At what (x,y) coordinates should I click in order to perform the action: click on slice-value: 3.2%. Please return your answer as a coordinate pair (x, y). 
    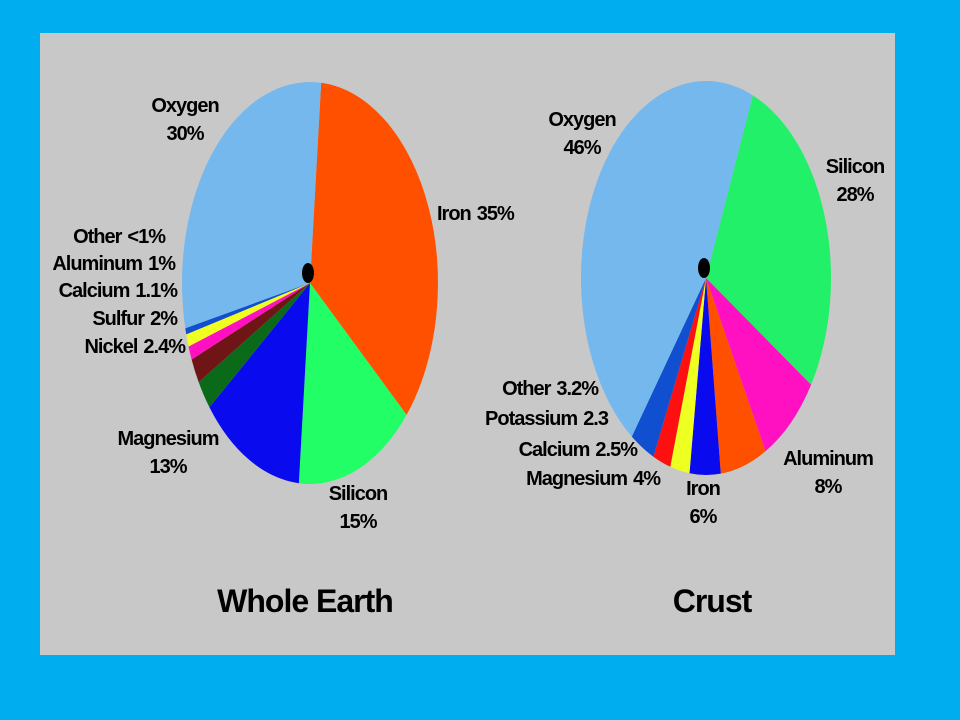
    Looking at the image, I should click on (577, 389).